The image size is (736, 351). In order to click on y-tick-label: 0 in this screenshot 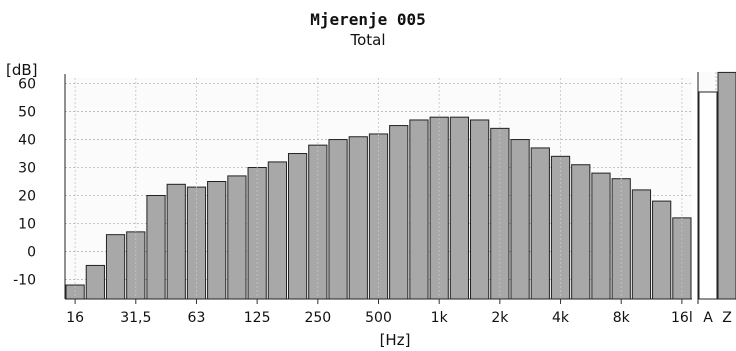, I will do `click(31, 252)`.